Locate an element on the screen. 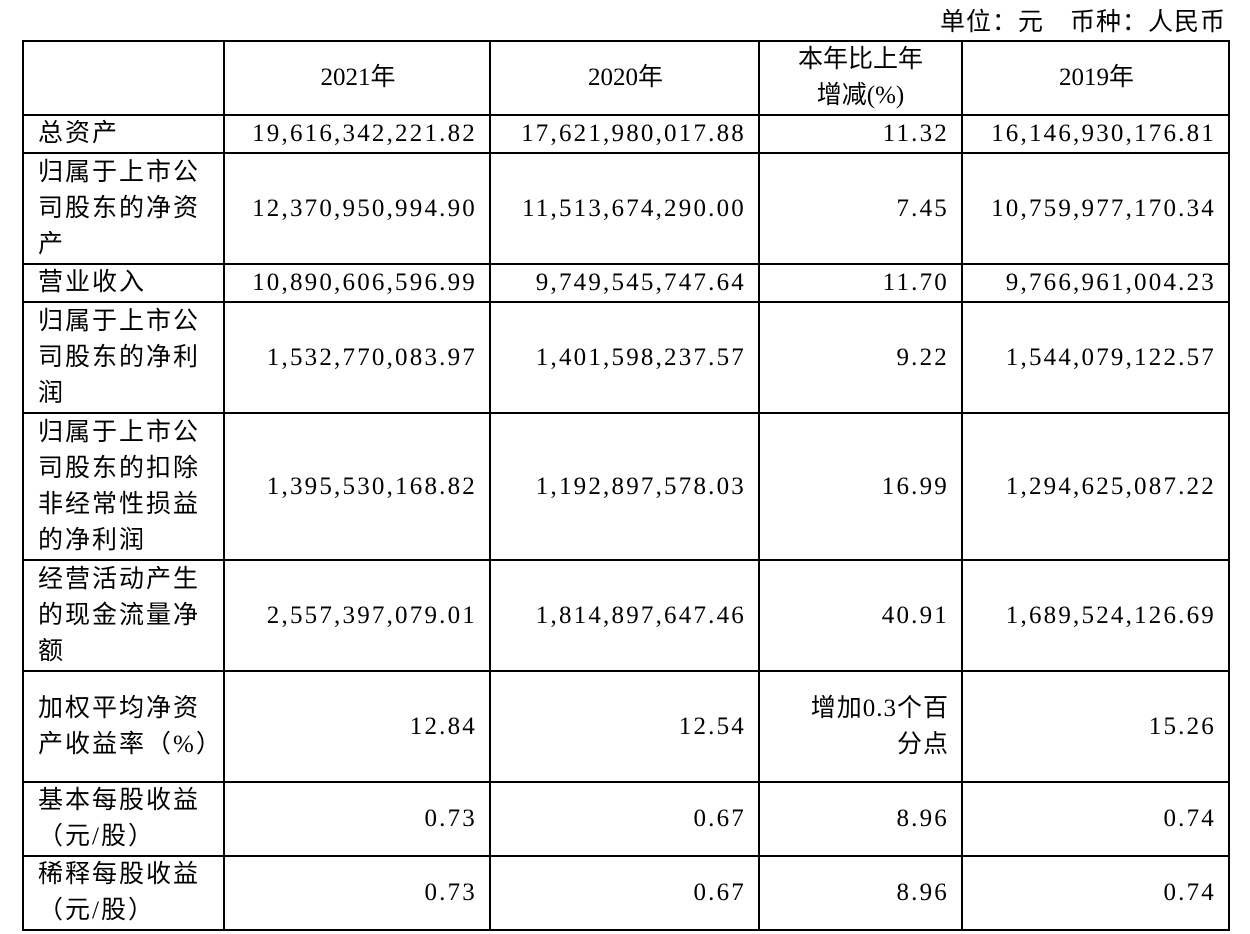 The width and height of the screenshot is (1250, 934). cell: 11.70 is located at coordinates (860, 283).